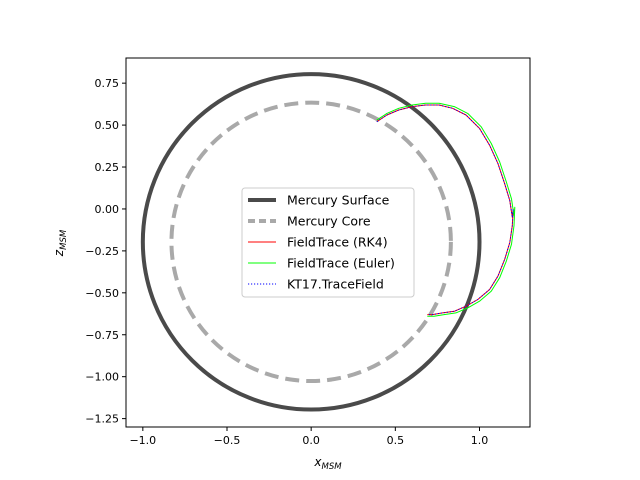 This screenshot has height=480, width=640. I want to click on y-tick-label: −0.25, so click(102, 251).